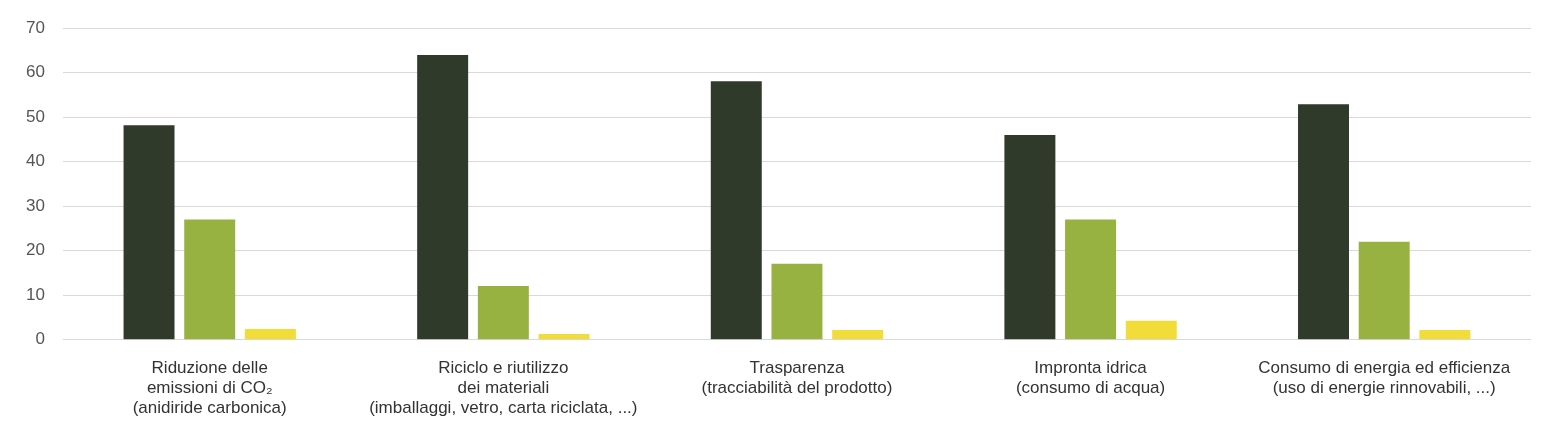  What do you see at coordinates (35, 72) in the screenshot?
I see `y-tick-label: 60` at bounding box center [35, 72].